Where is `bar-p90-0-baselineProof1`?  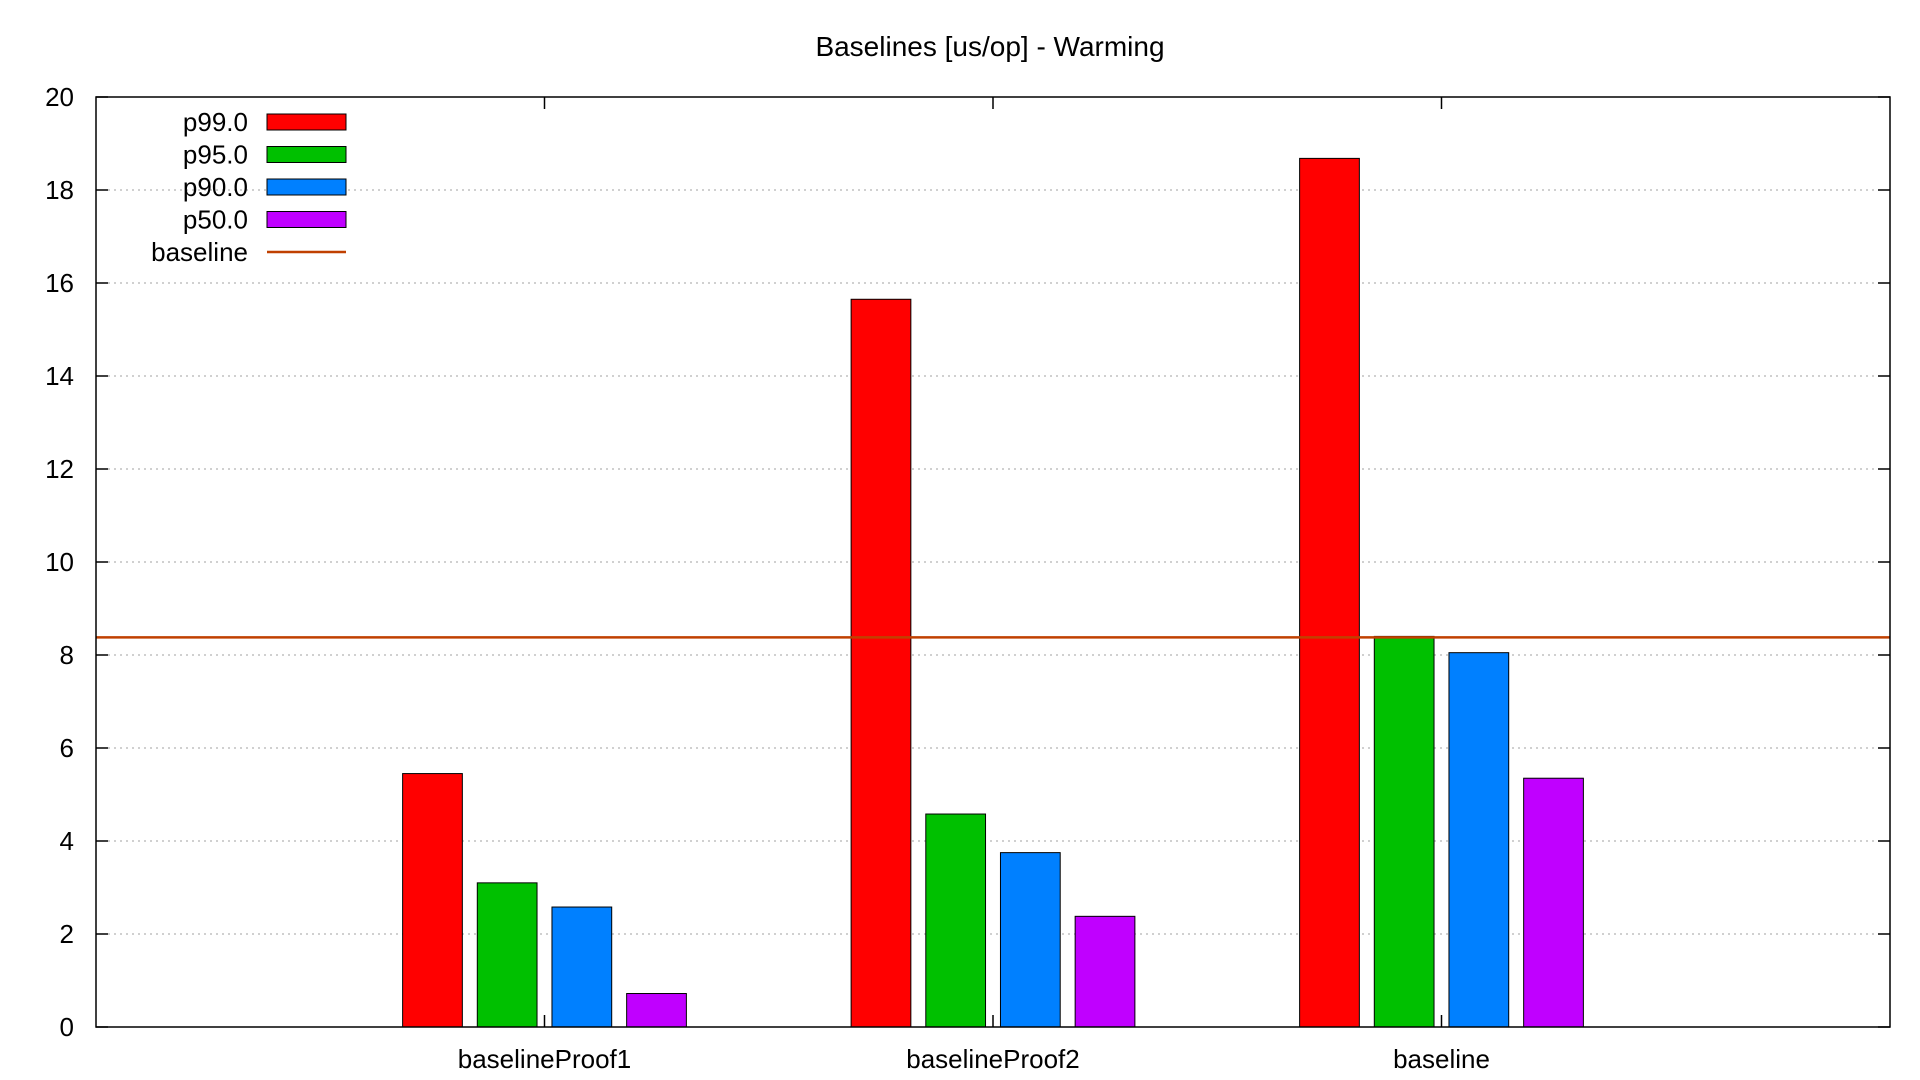
bar-p90-0-baselineProof1 is located at coordinates (582, 967).